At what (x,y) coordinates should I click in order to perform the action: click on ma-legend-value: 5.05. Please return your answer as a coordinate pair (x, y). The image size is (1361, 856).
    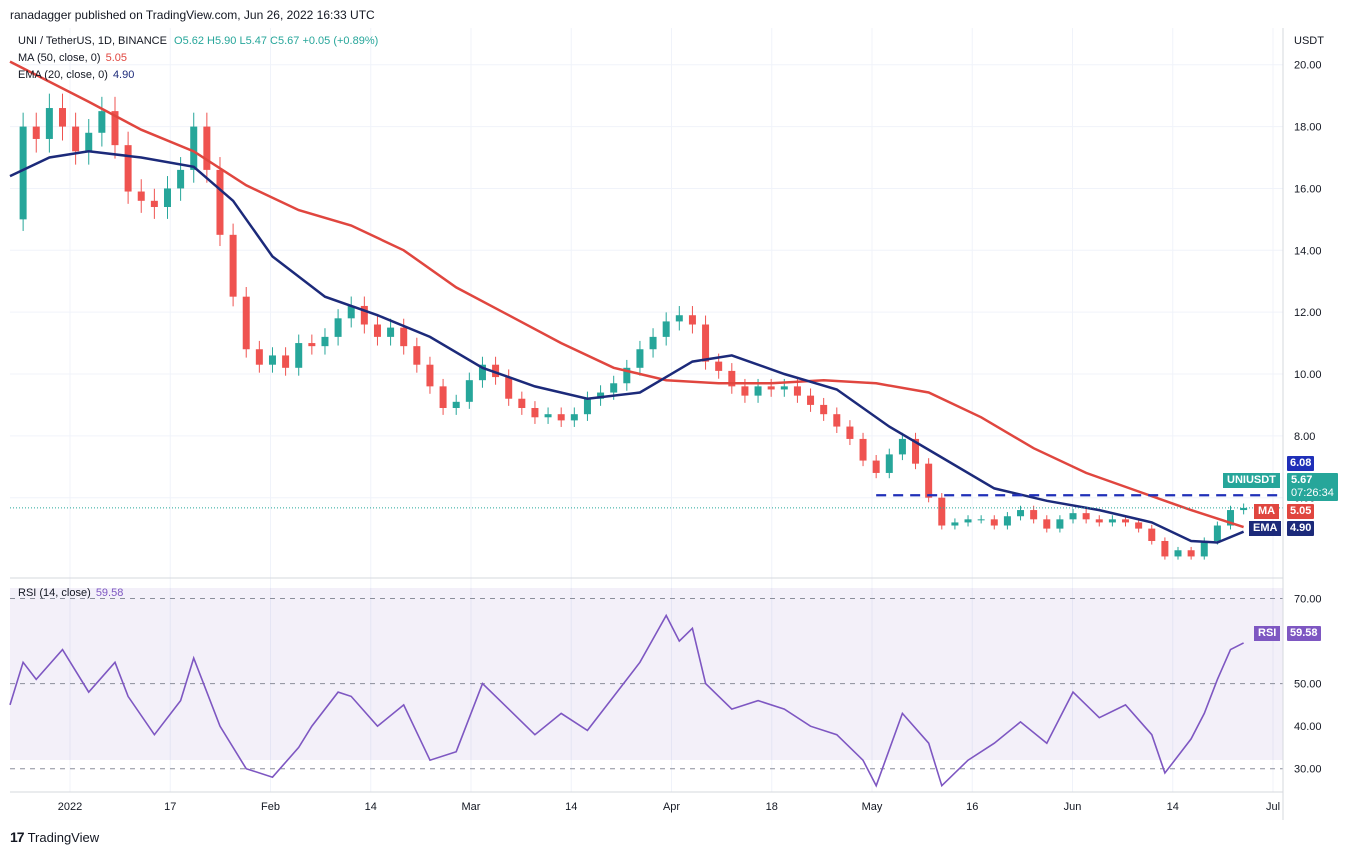
    Looking at the image, I should click on (116, 58).